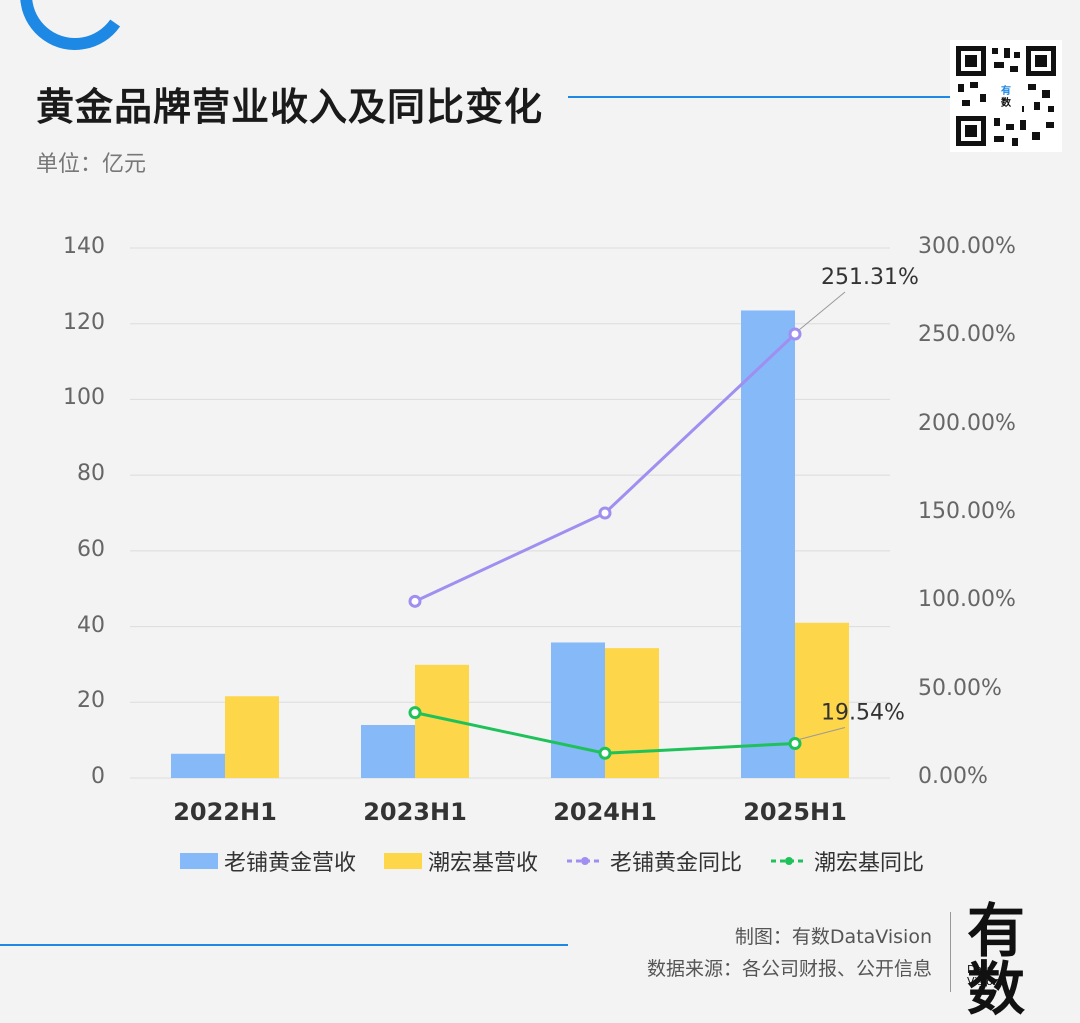 The width and height of the screenshot is (1080, 1023). What do you see at coordinates (759, 97) in the screenshot?
I see `title-underline` at bounding box center [759, 97].